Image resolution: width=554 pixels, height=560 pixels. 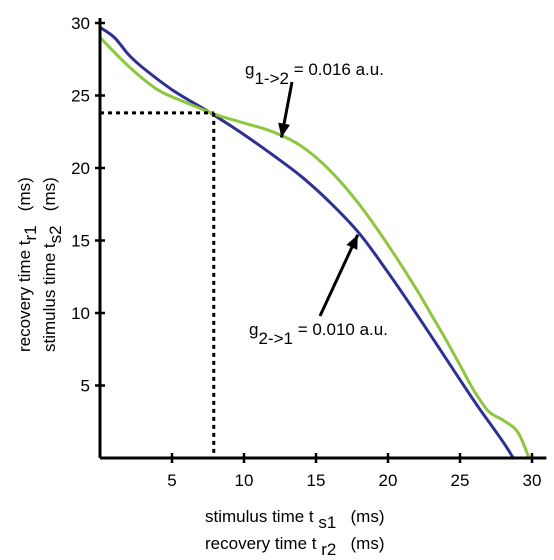 I want to click on annotation-g21-arrow-shaft, so click(x=339, y=275).